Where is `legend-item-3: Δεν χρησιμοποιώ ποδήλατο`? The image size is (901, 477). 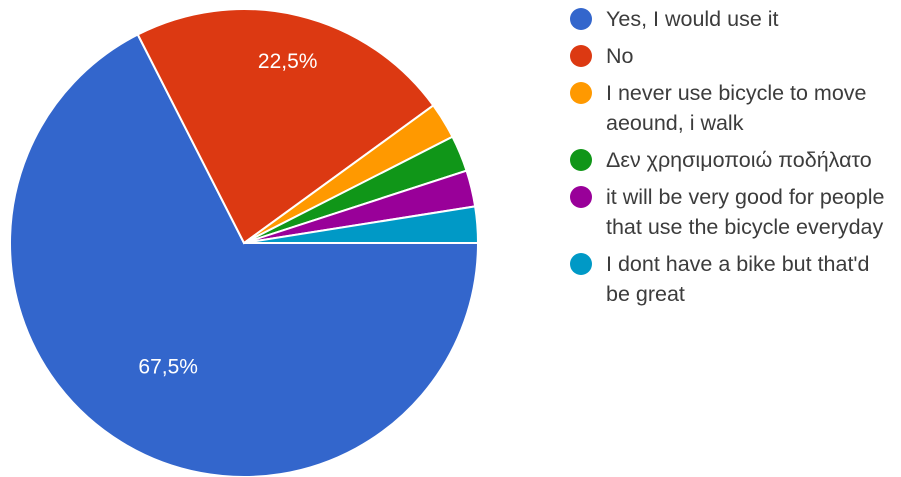
legend-item-3: Δεν χρησιμοποιώ ποδήλατο is located at coordinates (732, 160).